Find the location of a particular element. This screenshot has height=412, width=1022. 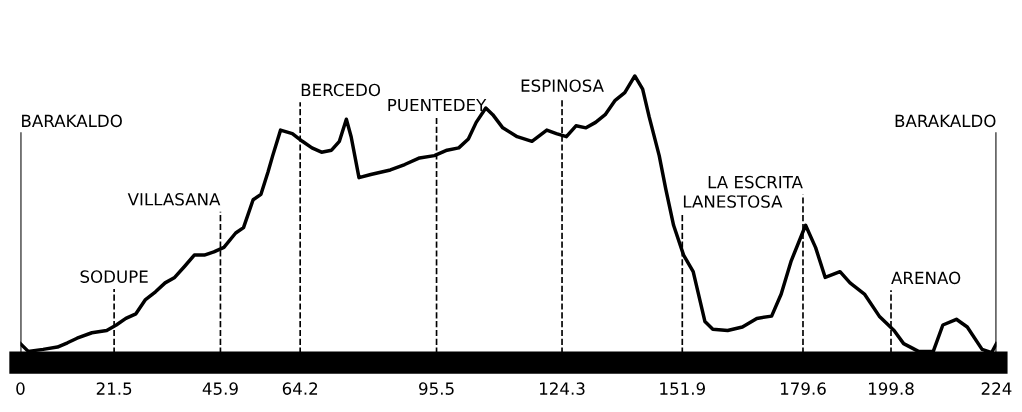

ref-line-label: ESPINOSA is located at coordinates (562, 85).